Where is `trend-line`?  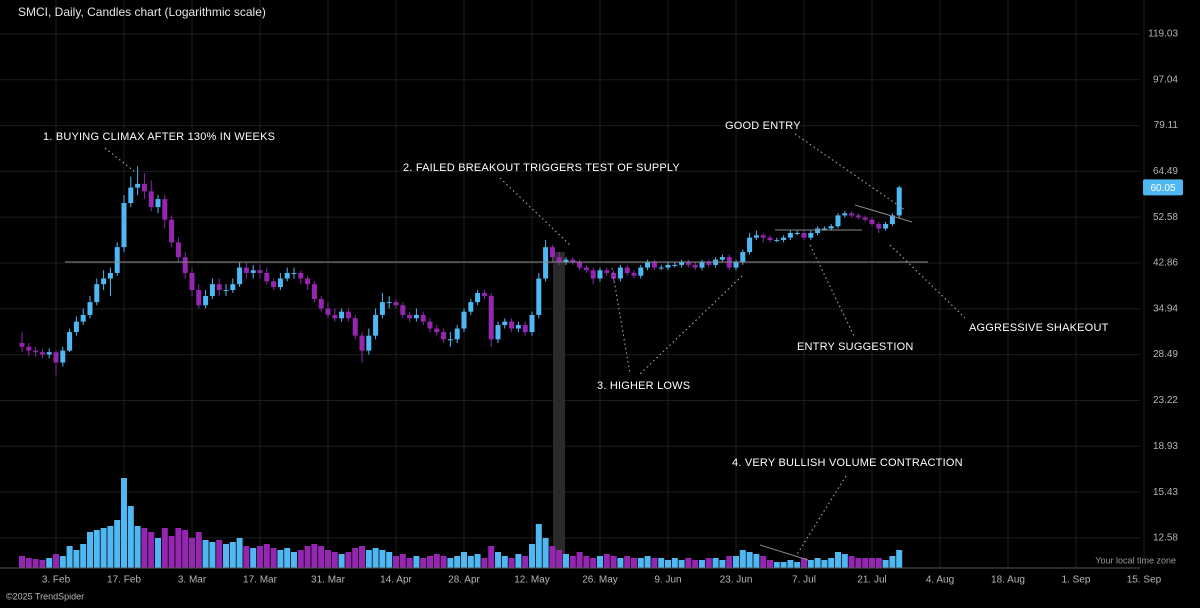 trend-line is located at coordinates (883, 213).